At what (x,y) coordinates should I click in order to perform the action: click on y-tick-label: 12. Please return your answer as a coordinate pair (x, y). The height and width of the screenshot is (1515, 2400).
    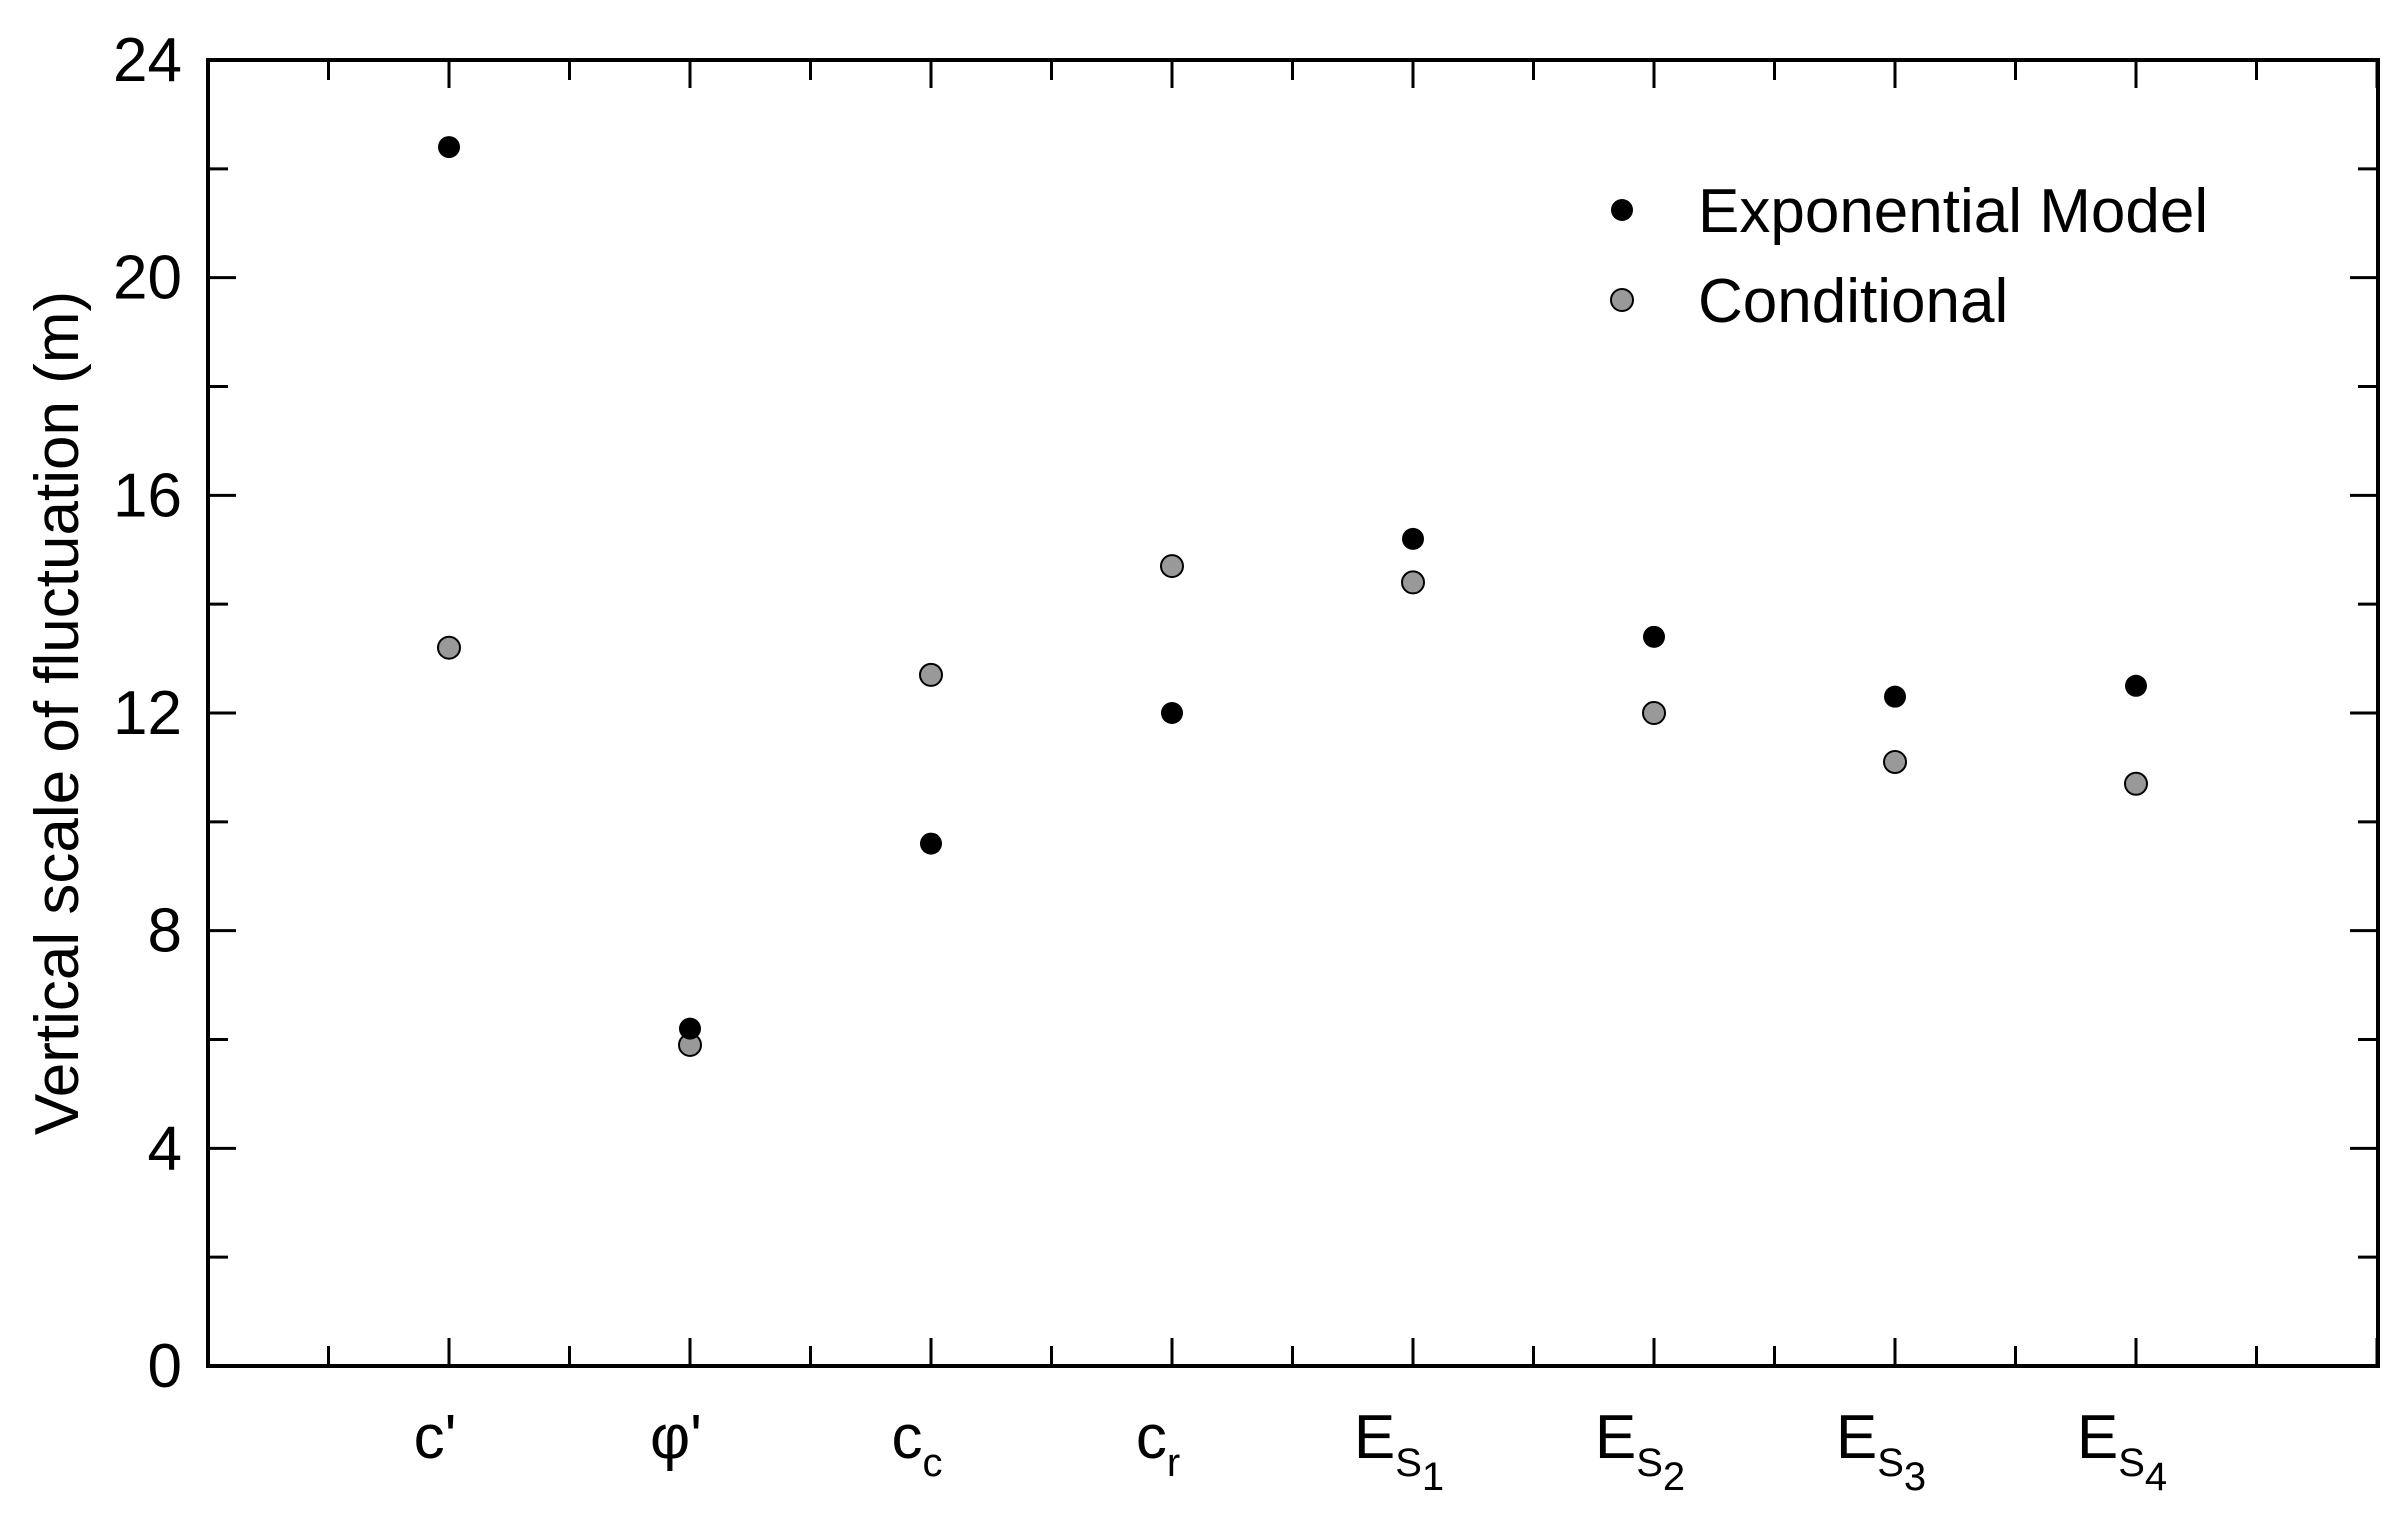
    Looking at the image, I should click on (147, 713).